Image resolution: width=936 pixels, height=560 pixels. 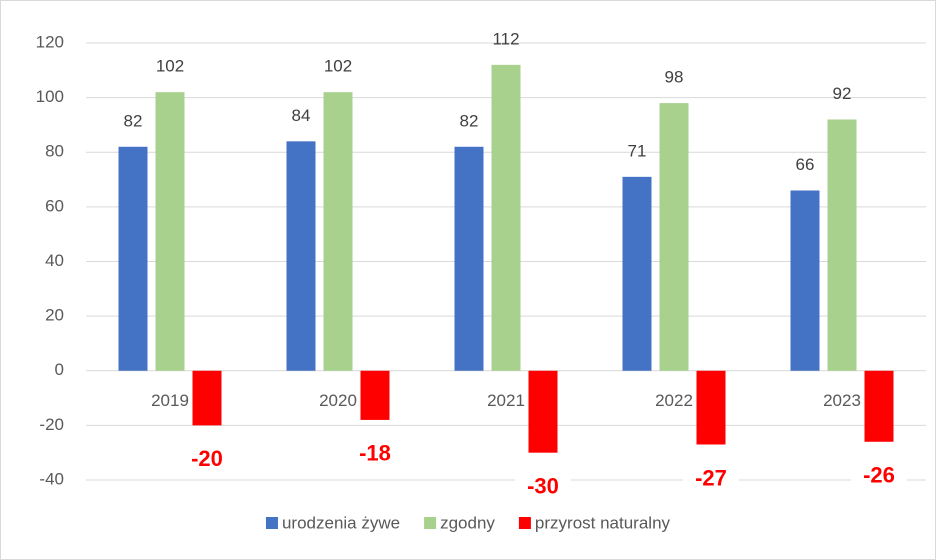 I want to click on data-label: -18, so click(x=375, y=453).